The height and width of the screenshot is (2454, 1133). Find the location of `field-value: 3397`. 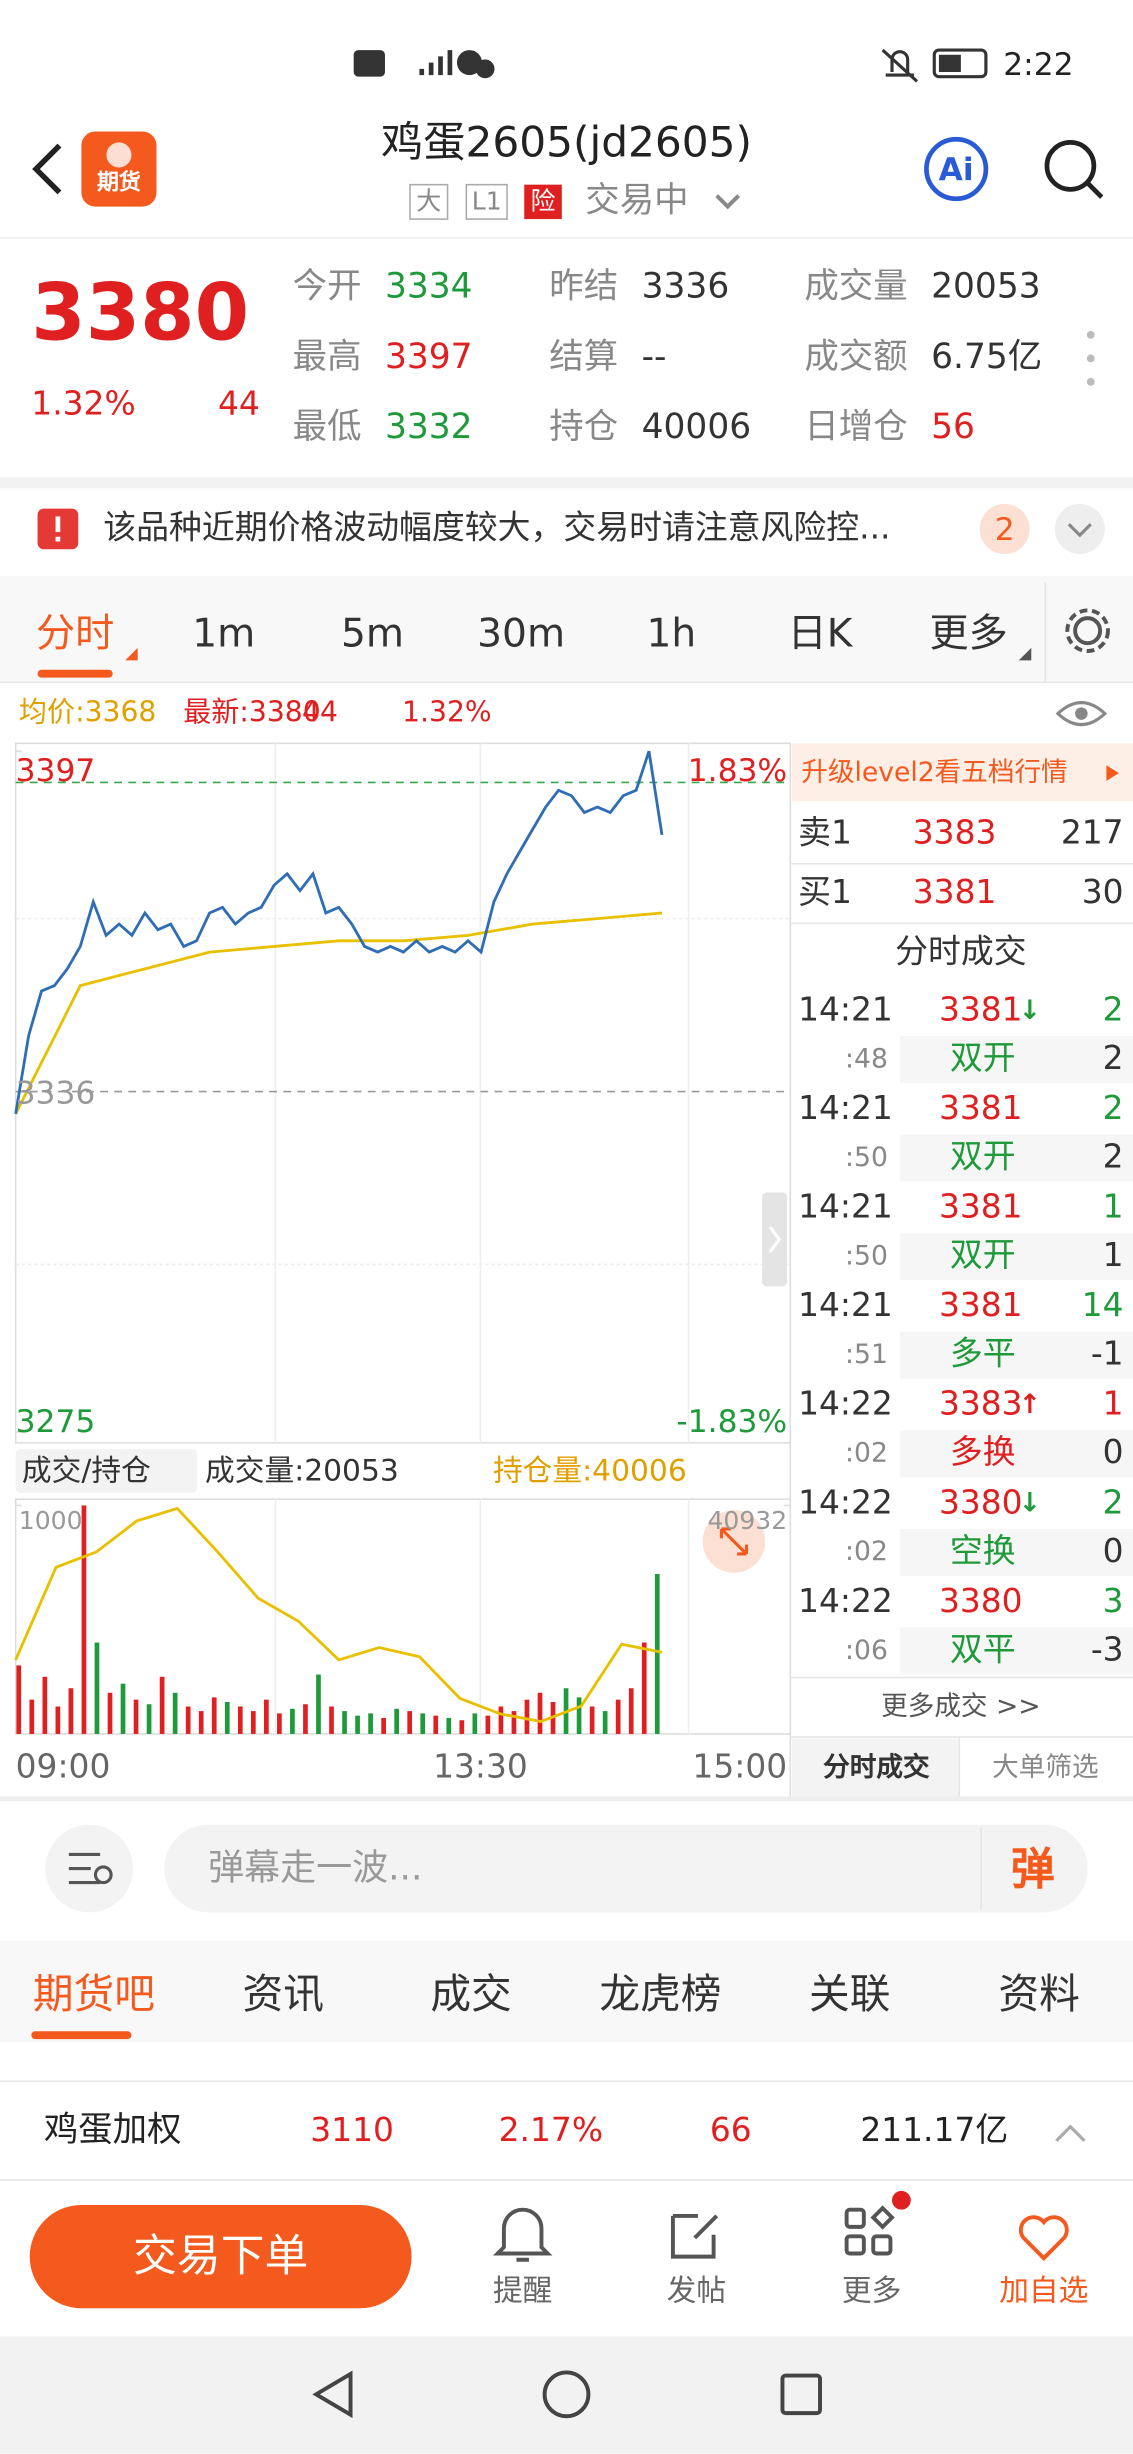

field-value: 3397 is located at coordinates (428, 357).